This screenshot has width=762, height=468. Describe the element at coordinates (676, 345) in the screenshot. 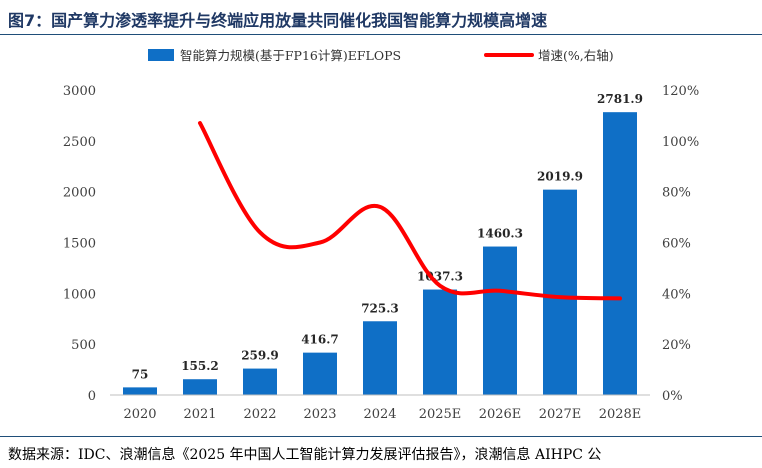

I see `right-tick-label: 20%` at that location.